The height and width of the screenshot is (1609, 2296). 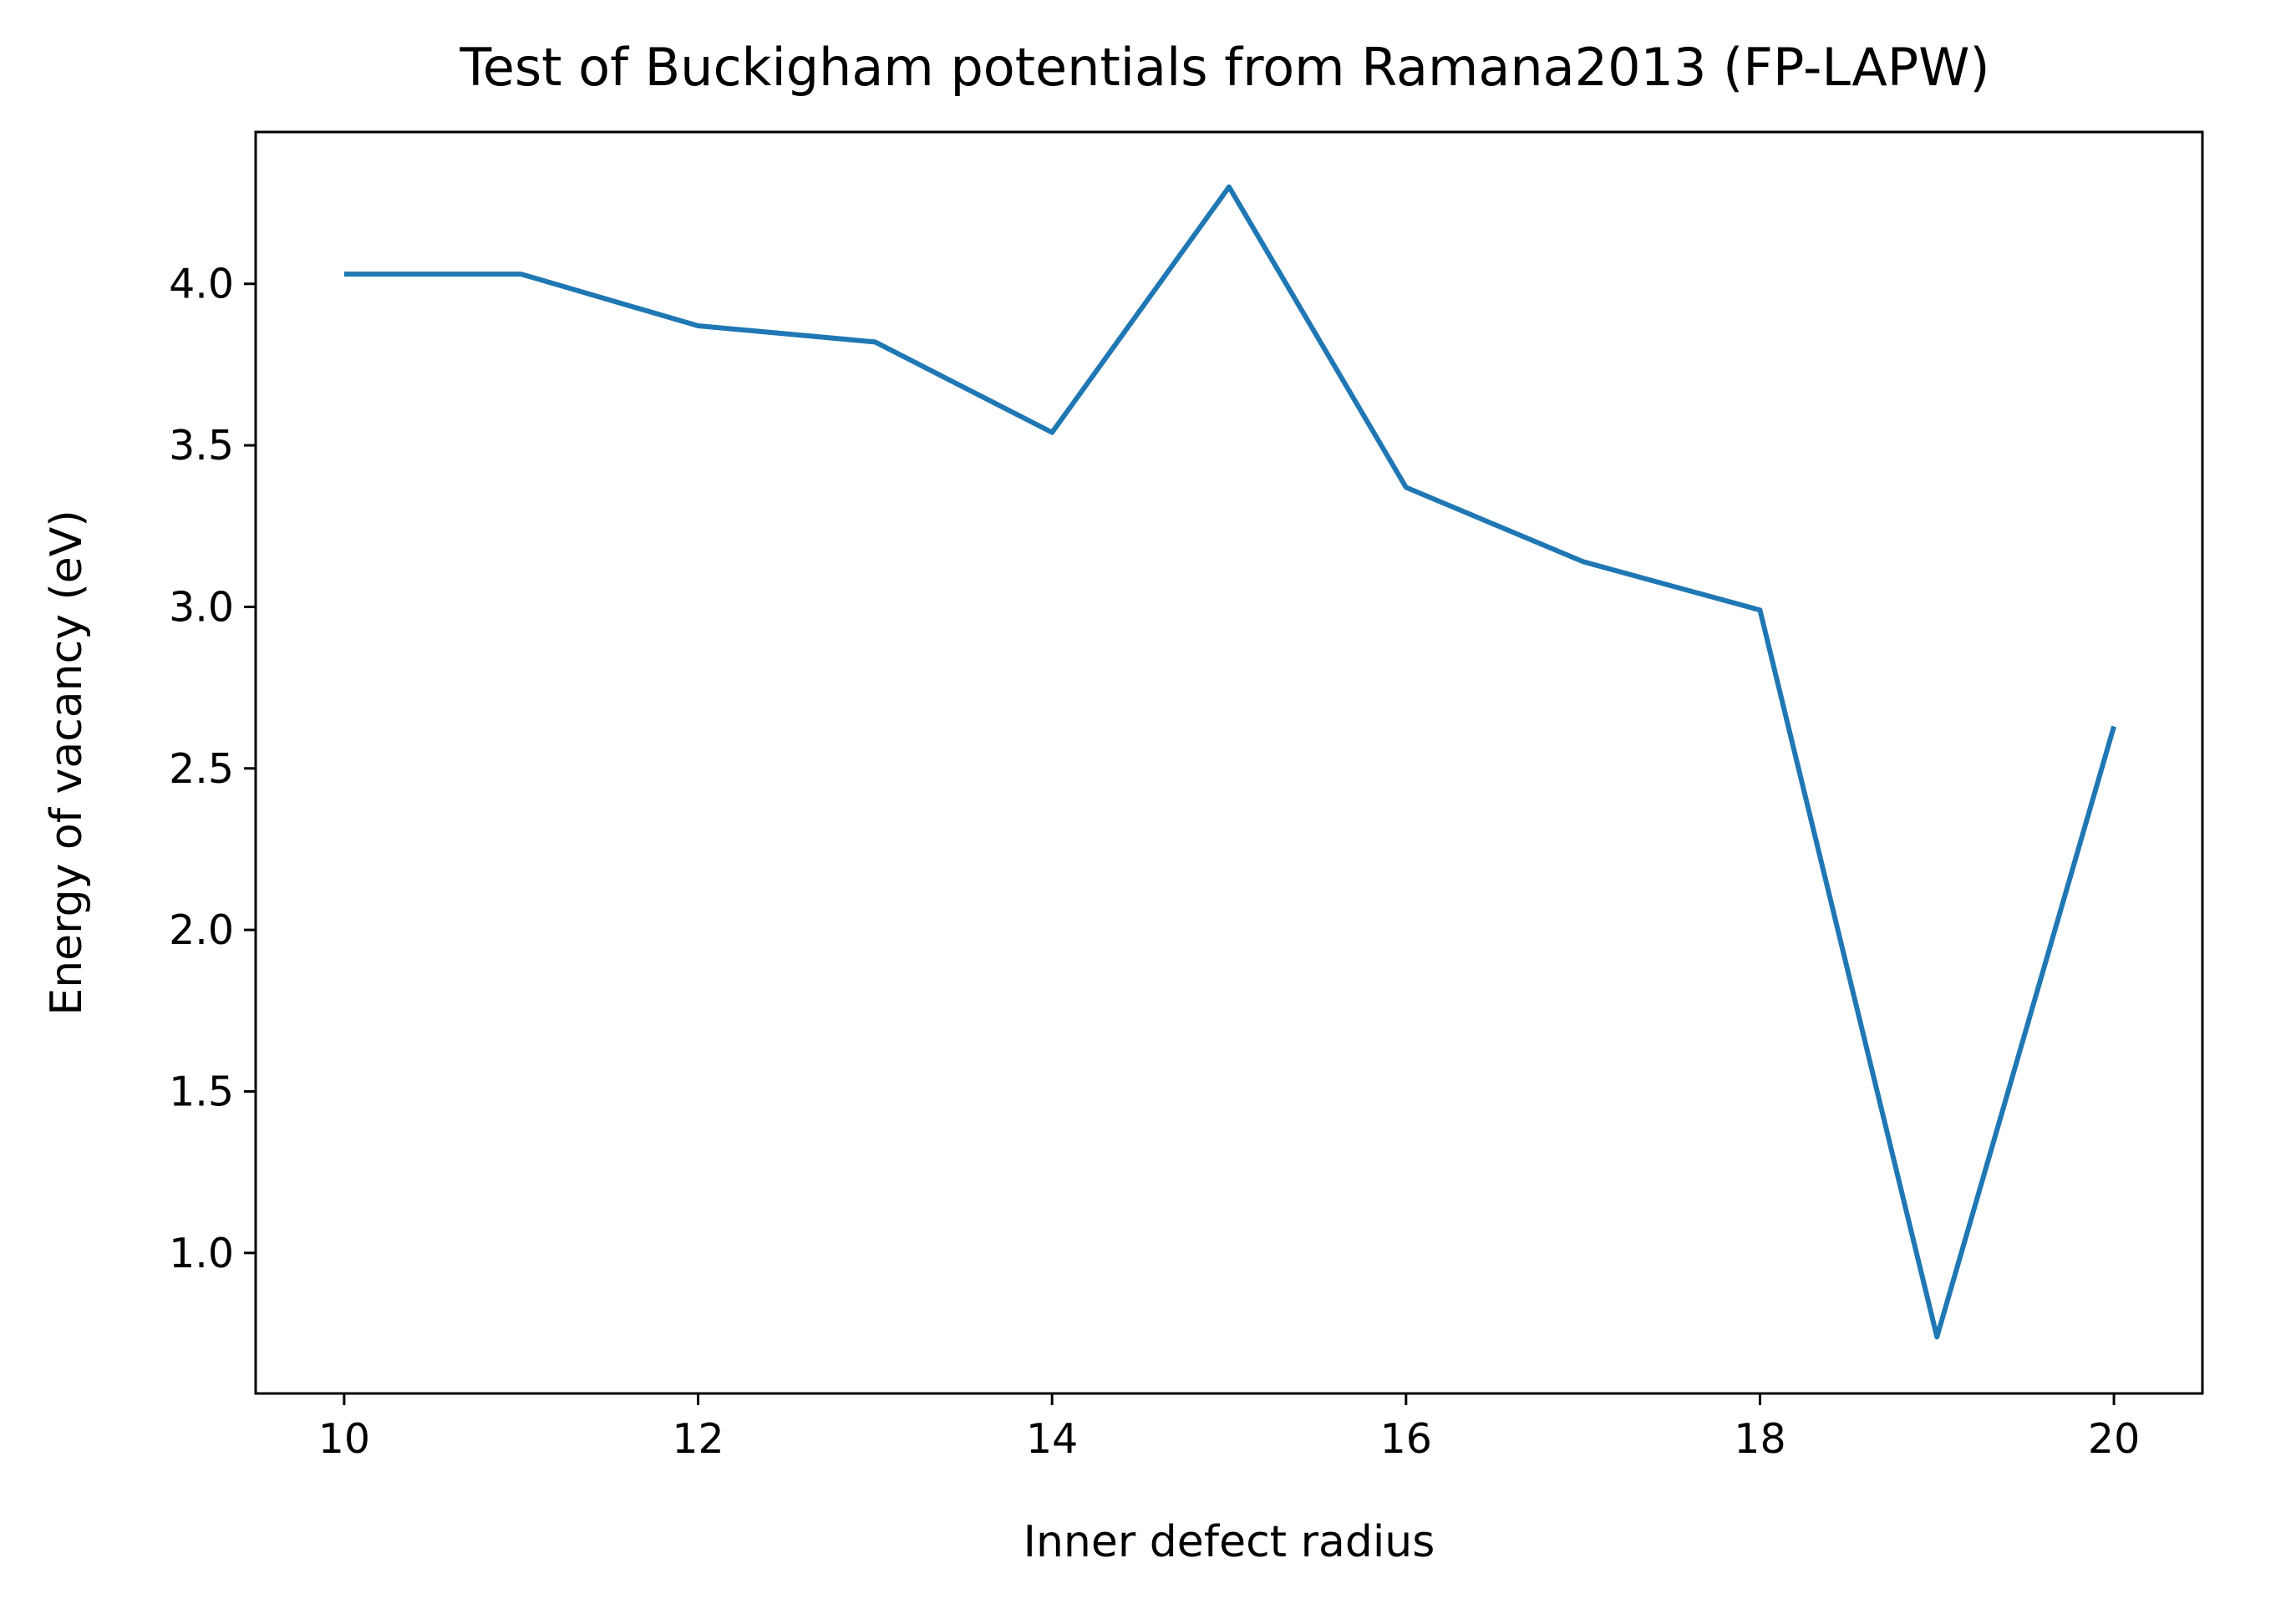 I want to click on y-tick-label: 3.0, so click(x=201, y=607).